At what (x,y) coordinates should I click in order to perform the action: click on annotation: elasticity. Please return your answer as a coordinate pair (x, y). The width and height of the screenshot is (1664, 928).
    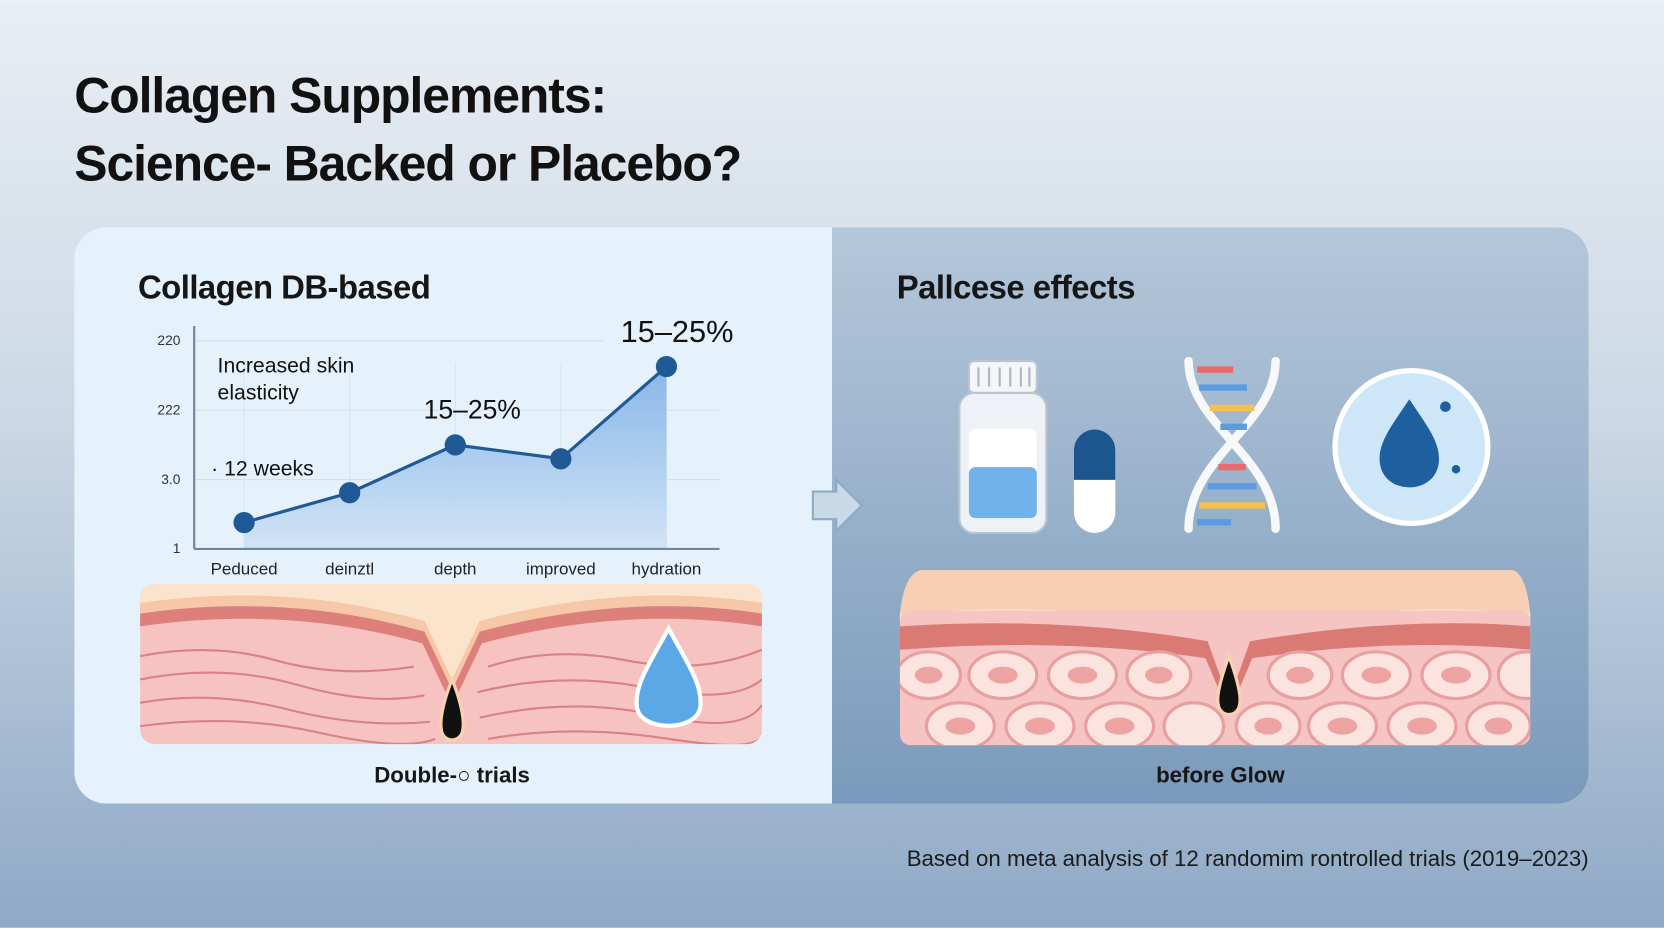
    Looking at the image, I should click on (259, 392).